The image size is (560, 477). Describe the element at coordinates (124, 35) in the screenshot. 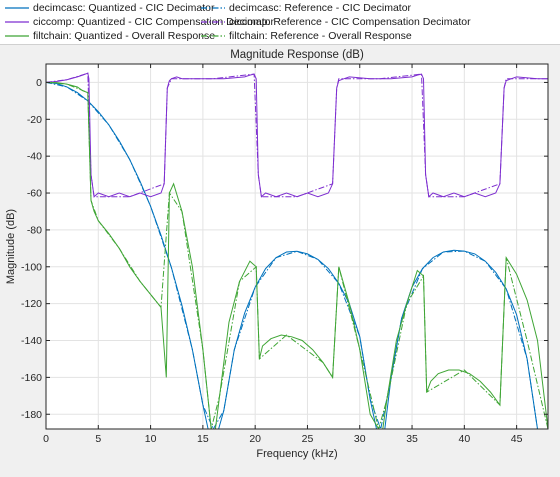

I see `legend-label: filtchain: Quantized - Overall Response` at that location.